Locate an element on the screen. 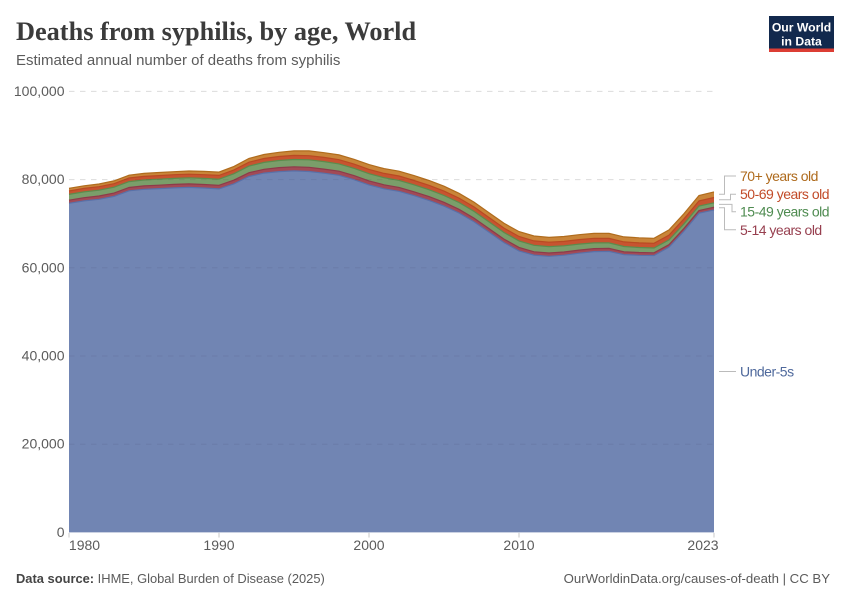  svg-text: 5-14 years old is located at coordinates (781, 230).